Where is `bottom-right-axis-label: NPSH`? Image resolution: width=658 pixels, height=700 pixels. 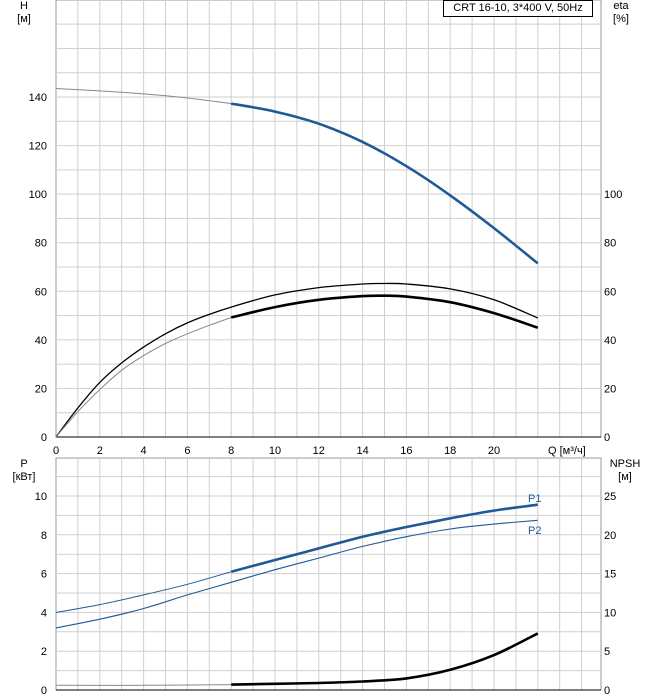
bottom-right-axis-label: NPSH is located at coordinates (625, 464).